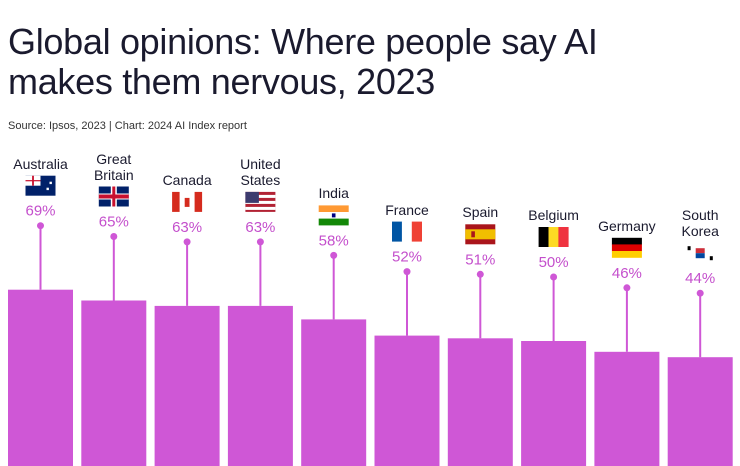  What do you see at coordinates (114, 221) in the screenshot?
I see `value-label: 65%` at bounding box center [114, 221].